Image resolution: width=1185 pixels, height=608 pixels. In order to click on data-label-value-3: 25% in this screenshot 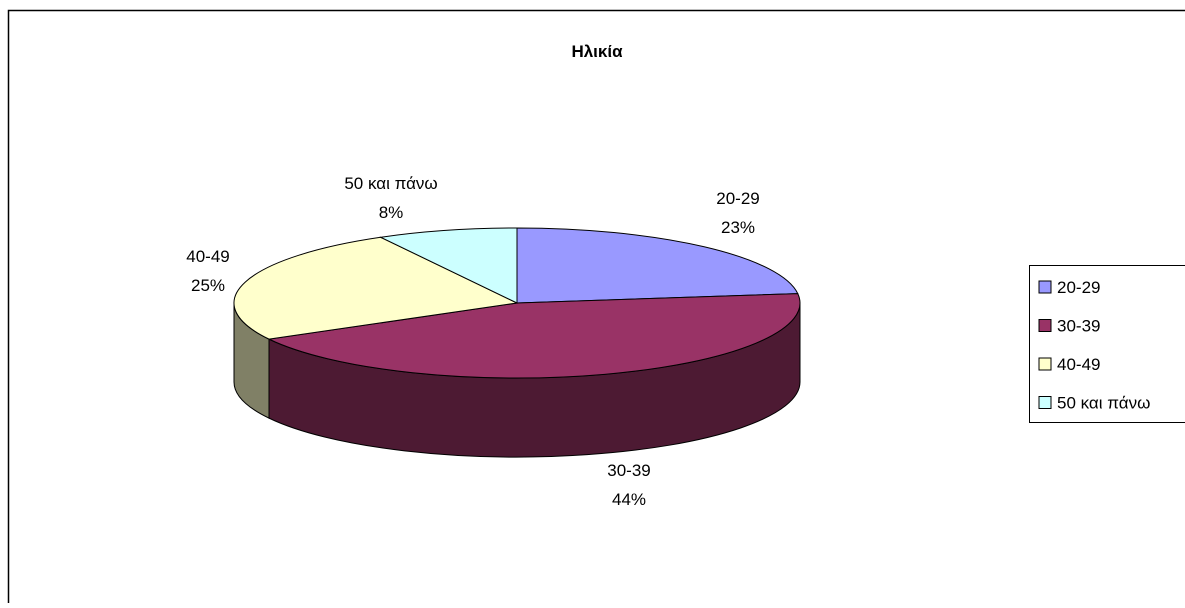, I will do `click(208, 285)`.